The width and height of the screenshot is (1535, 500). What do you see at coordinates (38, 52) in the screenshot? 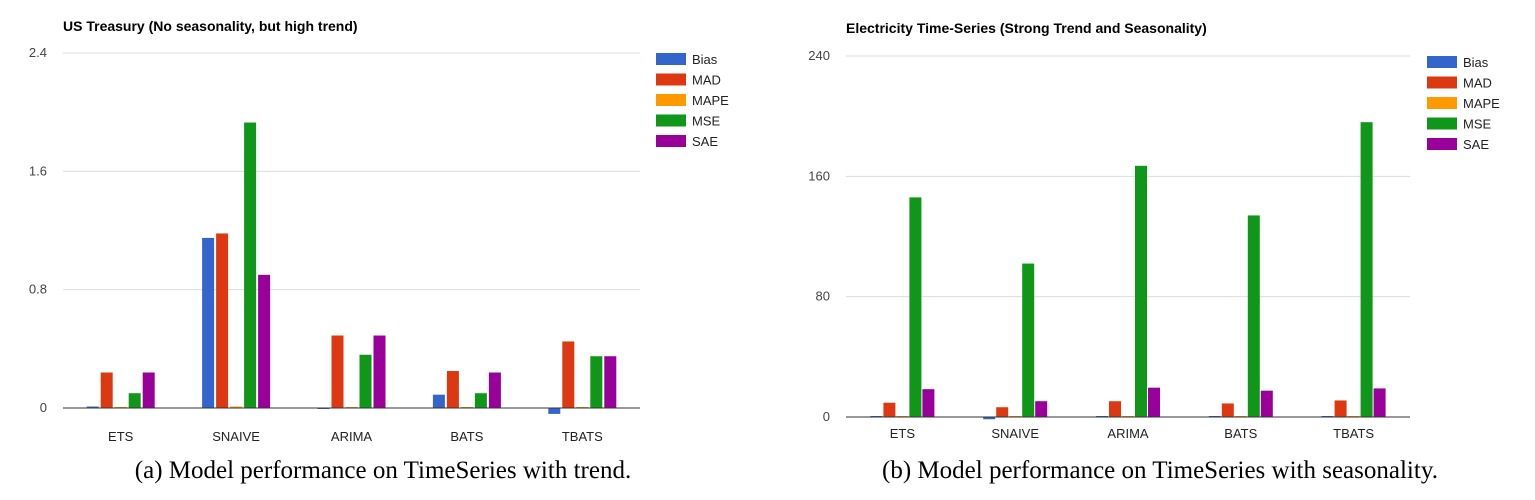
I see `y-tick-label: 2.4` at bounding box center [38, 52].